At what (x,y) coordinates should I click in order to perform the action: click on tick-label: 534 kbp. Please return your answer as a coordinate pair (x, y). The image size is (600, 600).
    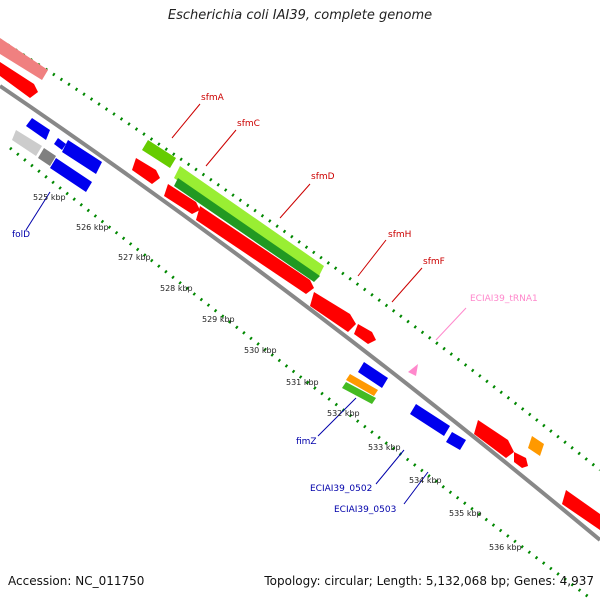
    Looking at the image, I should click on (425, 480).